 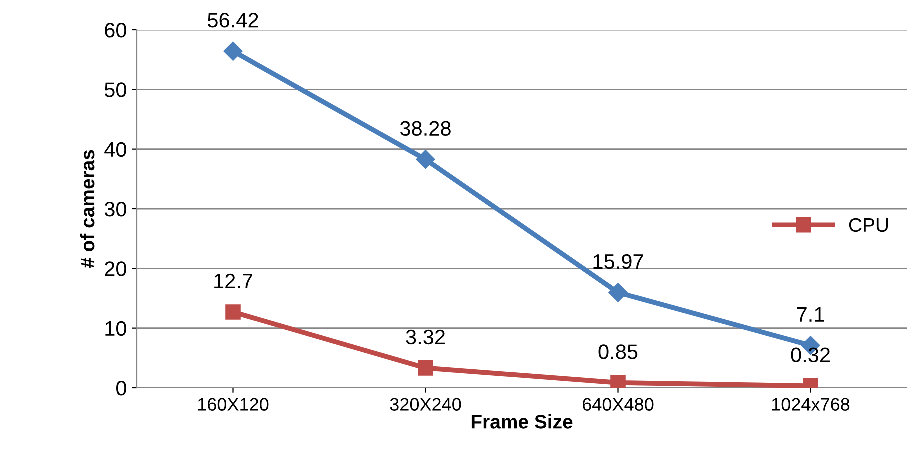 I want to click on x-tick-label: 640X480, so click(x=618, y=404).